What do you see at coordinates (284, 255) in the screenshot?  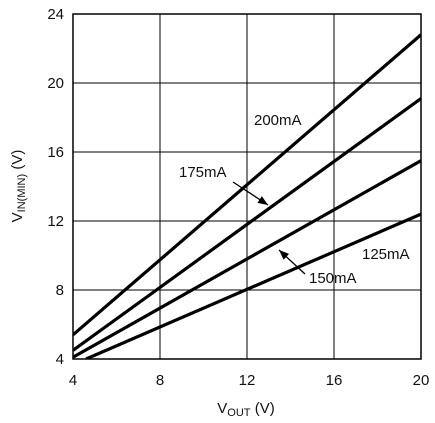 I see `arrowhead-150mA` at bounding box center [284, 255].